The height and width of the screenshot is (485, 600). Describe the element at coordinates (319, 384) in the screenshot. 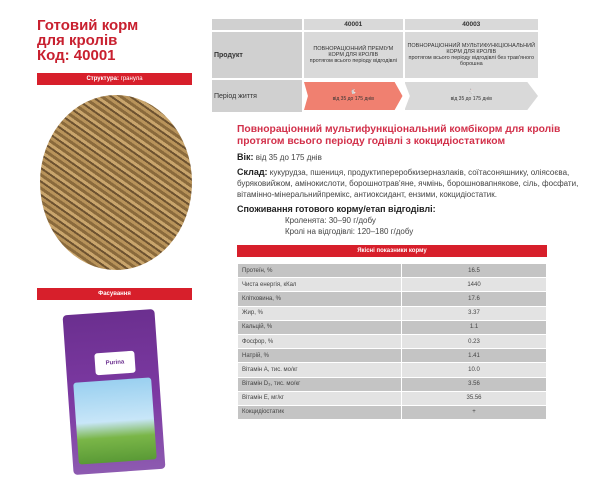

I see `indicator-name: Вітамін D₃, тис. мо/кг` at that location.